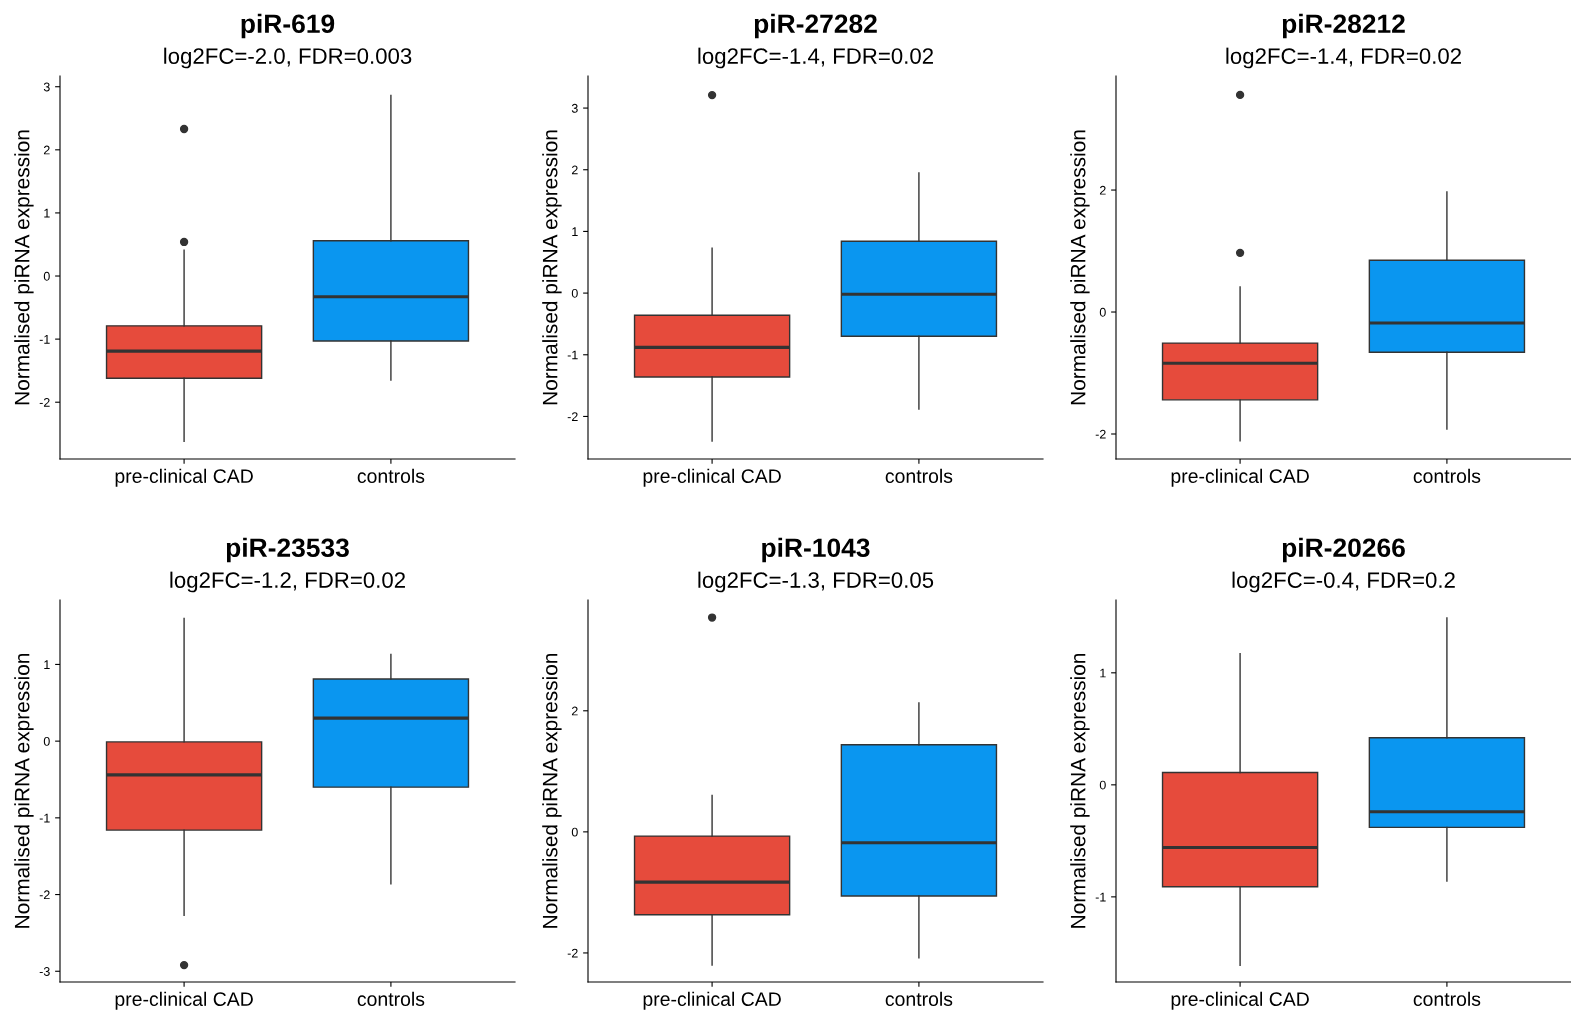  I want to click on y-tick-label: -3, so click(44, 971).